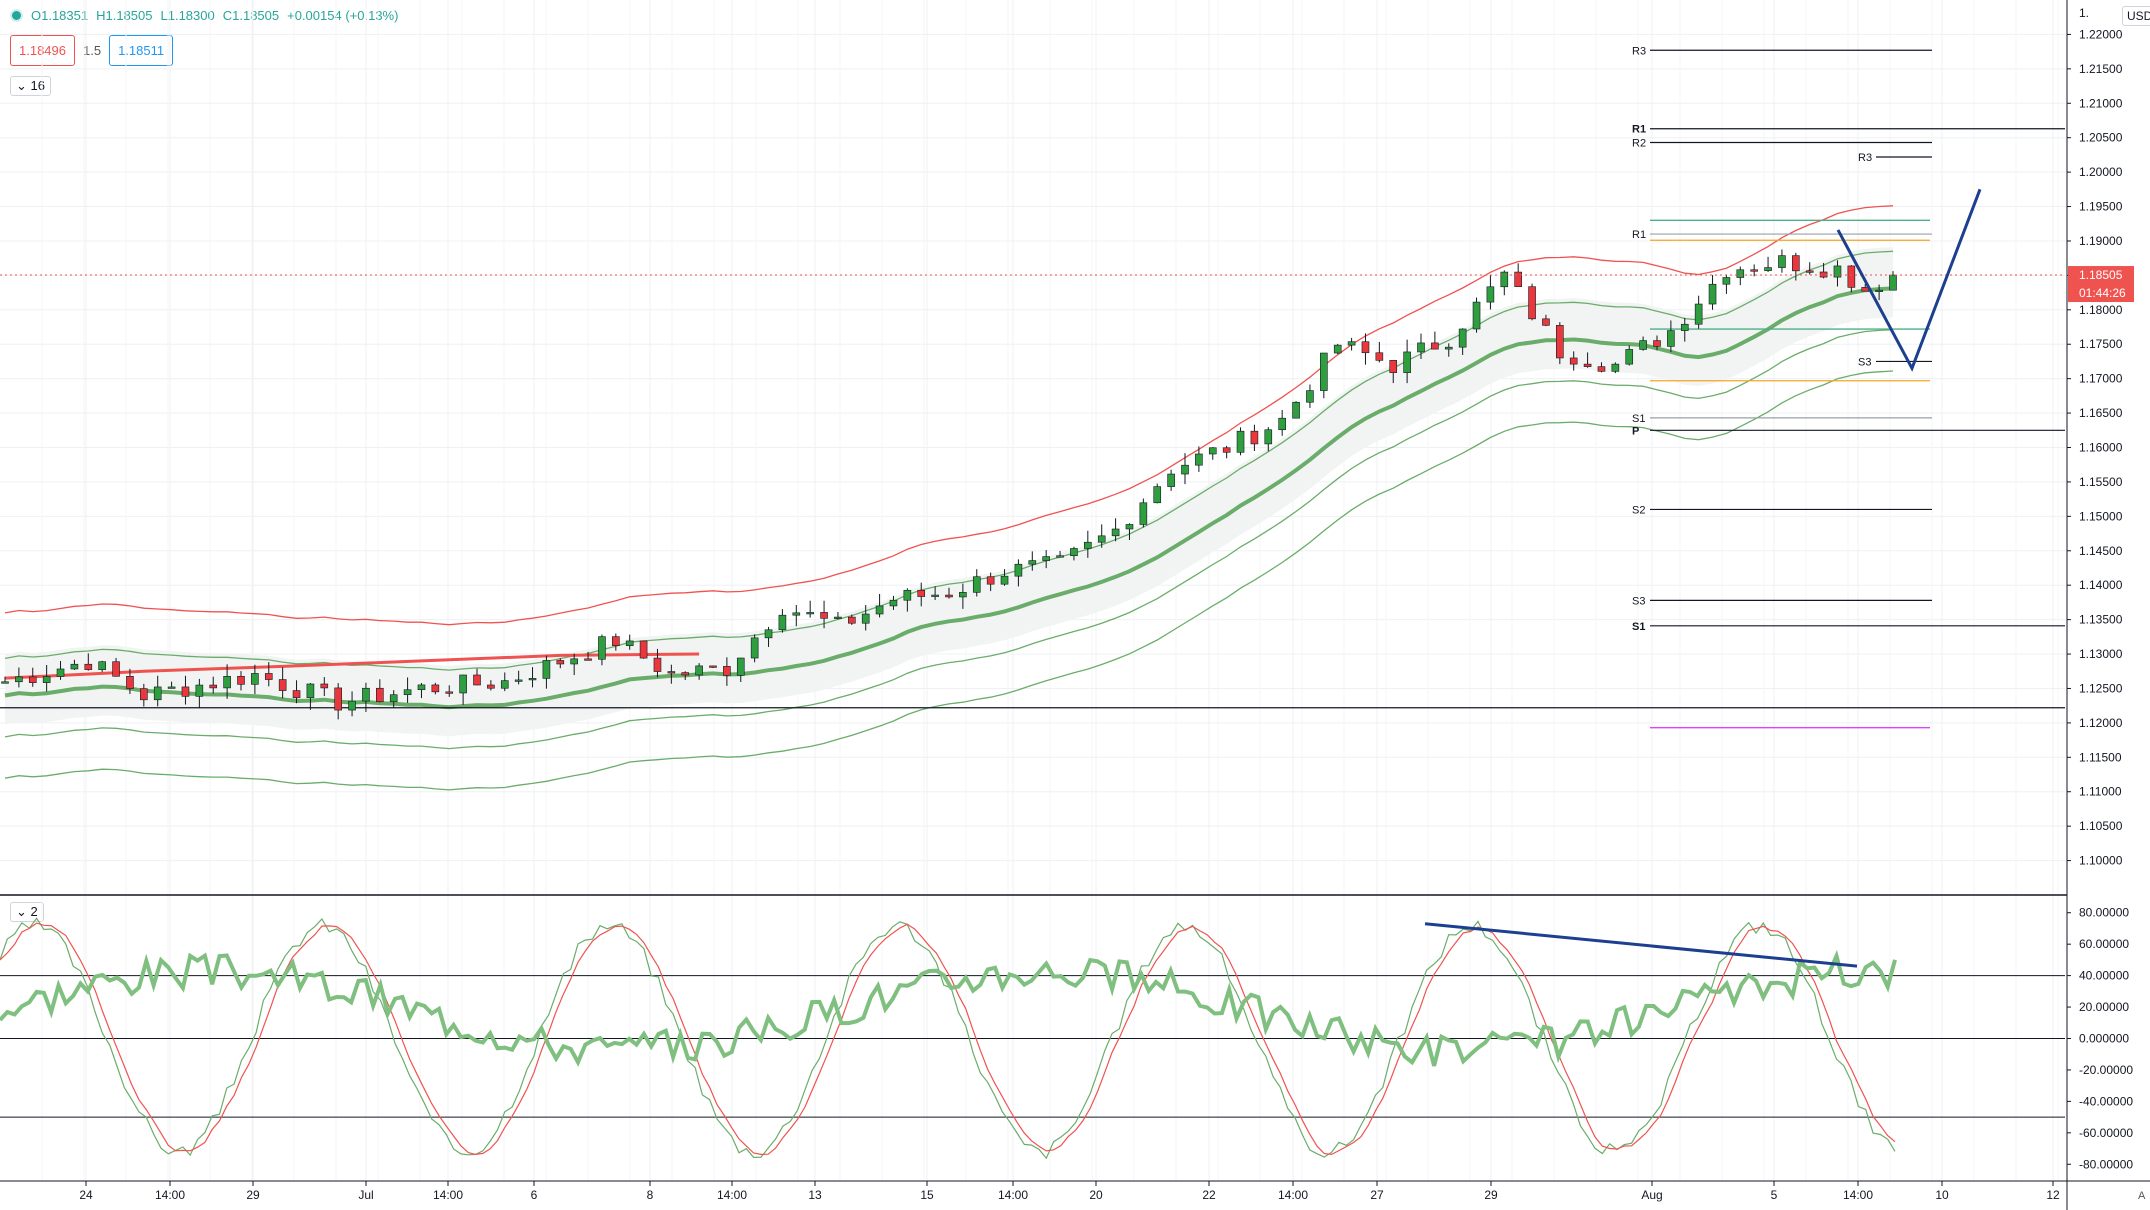 Image resolution: width=2150 pixels, height=1210 pixels. Describe the element at coordinates (927, 1195) in the screenshot. I see `time-tick-label: 15` at that location.